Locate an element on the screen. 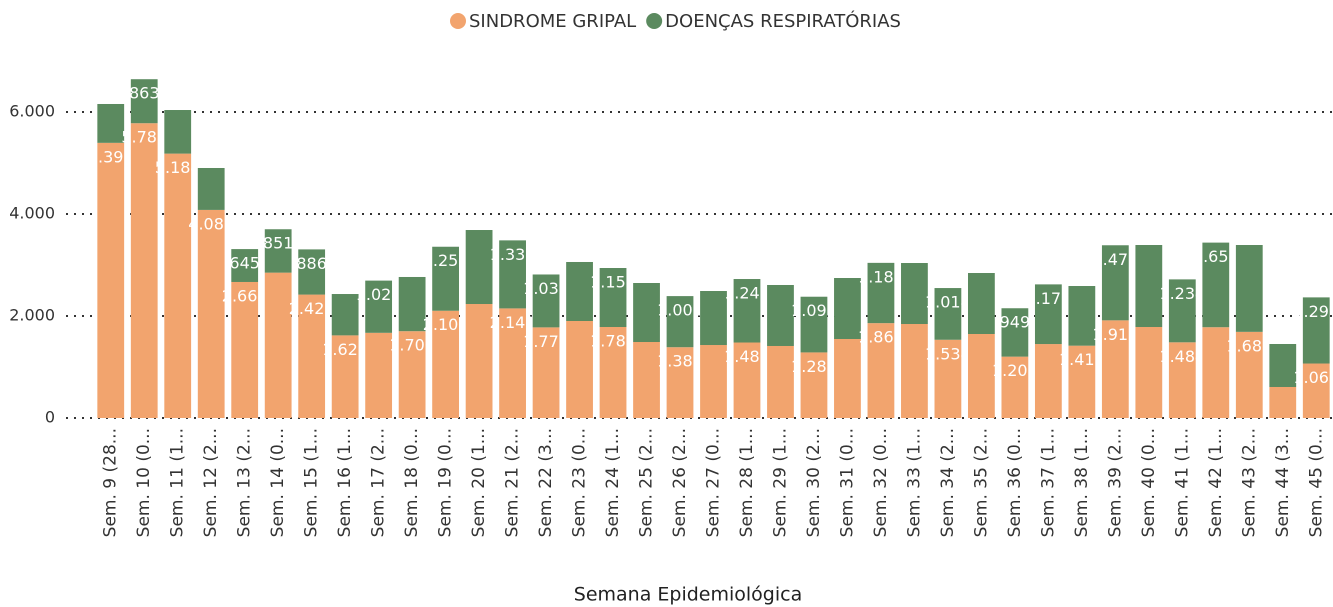  data-label: 1.534 is located at coordinates (948, 353).